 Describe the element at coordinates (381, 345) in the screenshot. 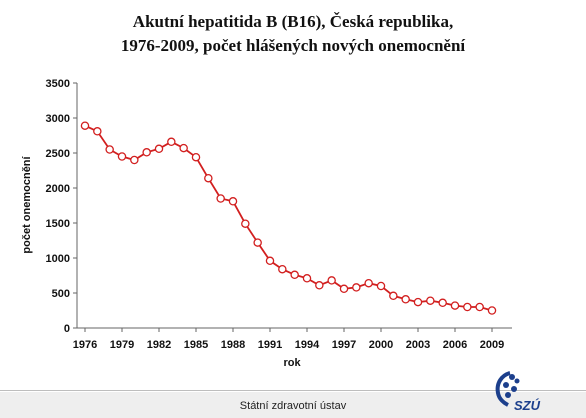

I see `x-tick-label: 2000` at that location.